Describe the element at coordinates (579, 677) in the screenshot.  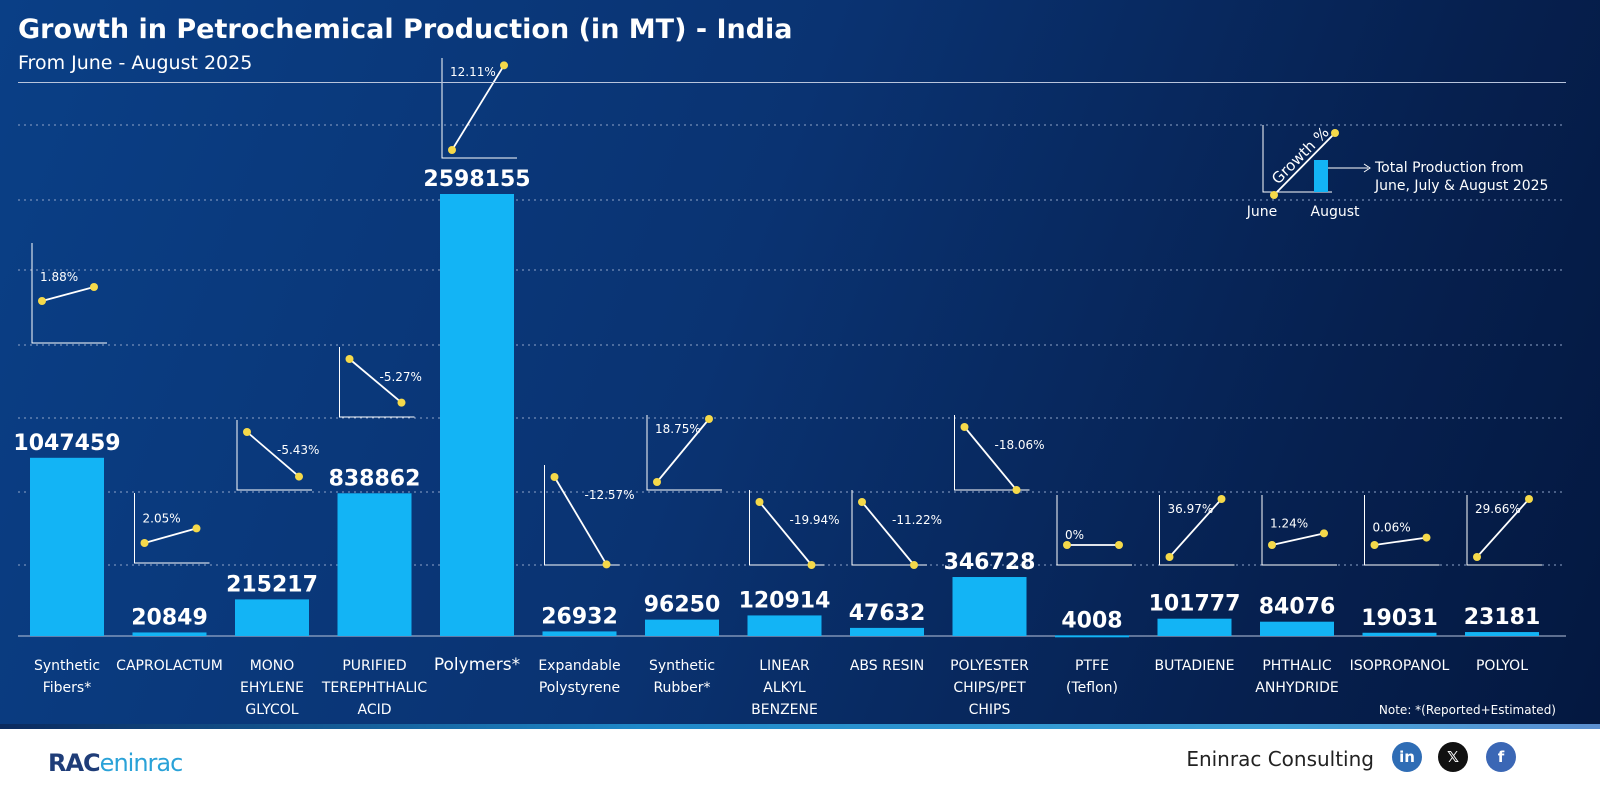
I see `category-label: Expandable Polystyrene` at that location.